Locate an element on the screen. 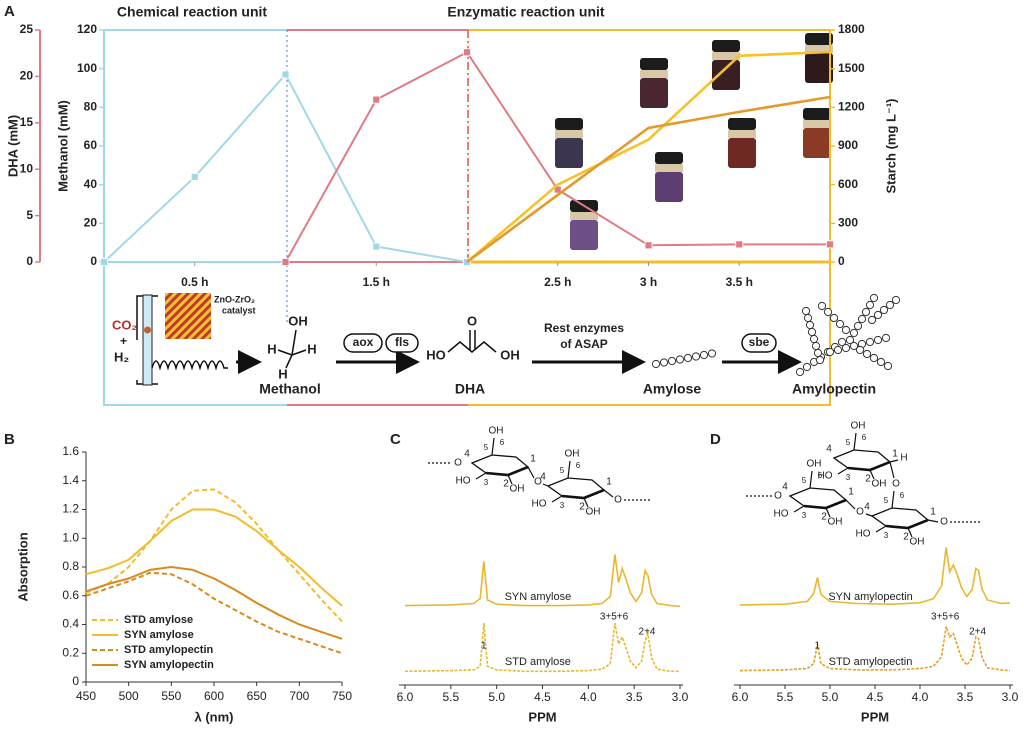 This screenshot has height=730, width=1024. coil is located at coordinates (189, 365).